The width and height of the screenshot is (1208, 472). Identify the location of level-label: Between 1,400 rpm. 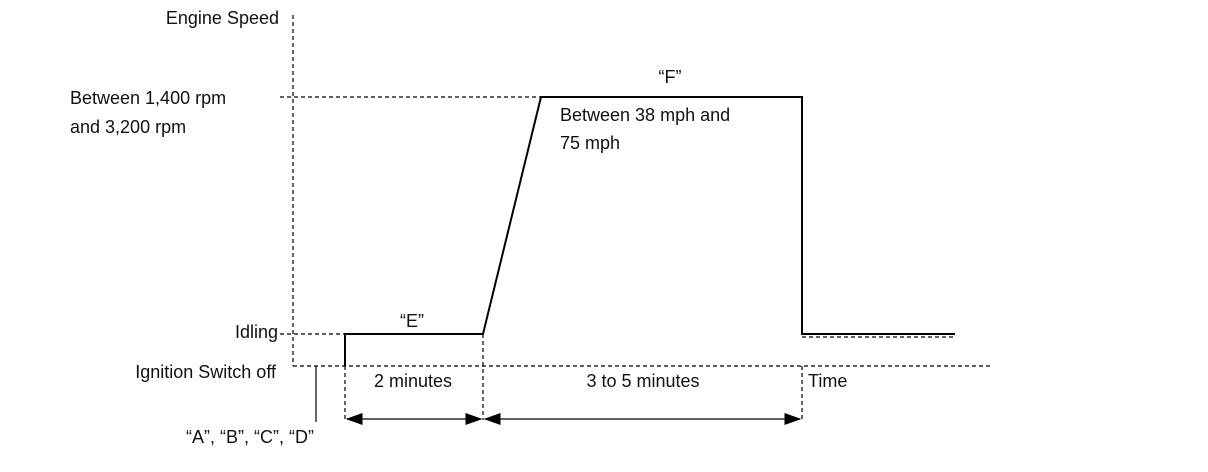
(148, 98).